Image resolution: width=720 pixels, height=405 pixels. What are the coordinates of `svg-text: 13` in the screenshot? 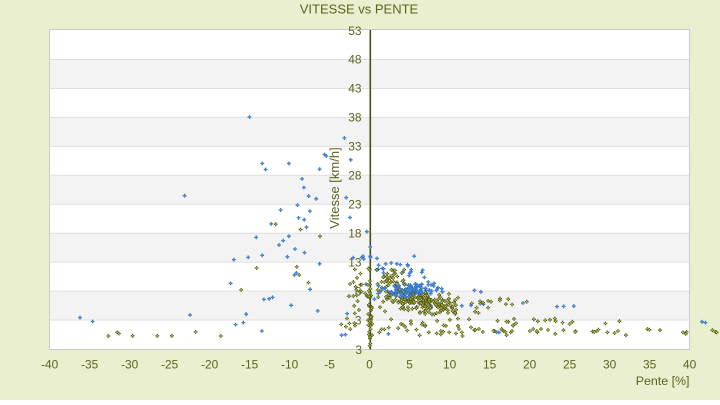 It's located at (355, 262).